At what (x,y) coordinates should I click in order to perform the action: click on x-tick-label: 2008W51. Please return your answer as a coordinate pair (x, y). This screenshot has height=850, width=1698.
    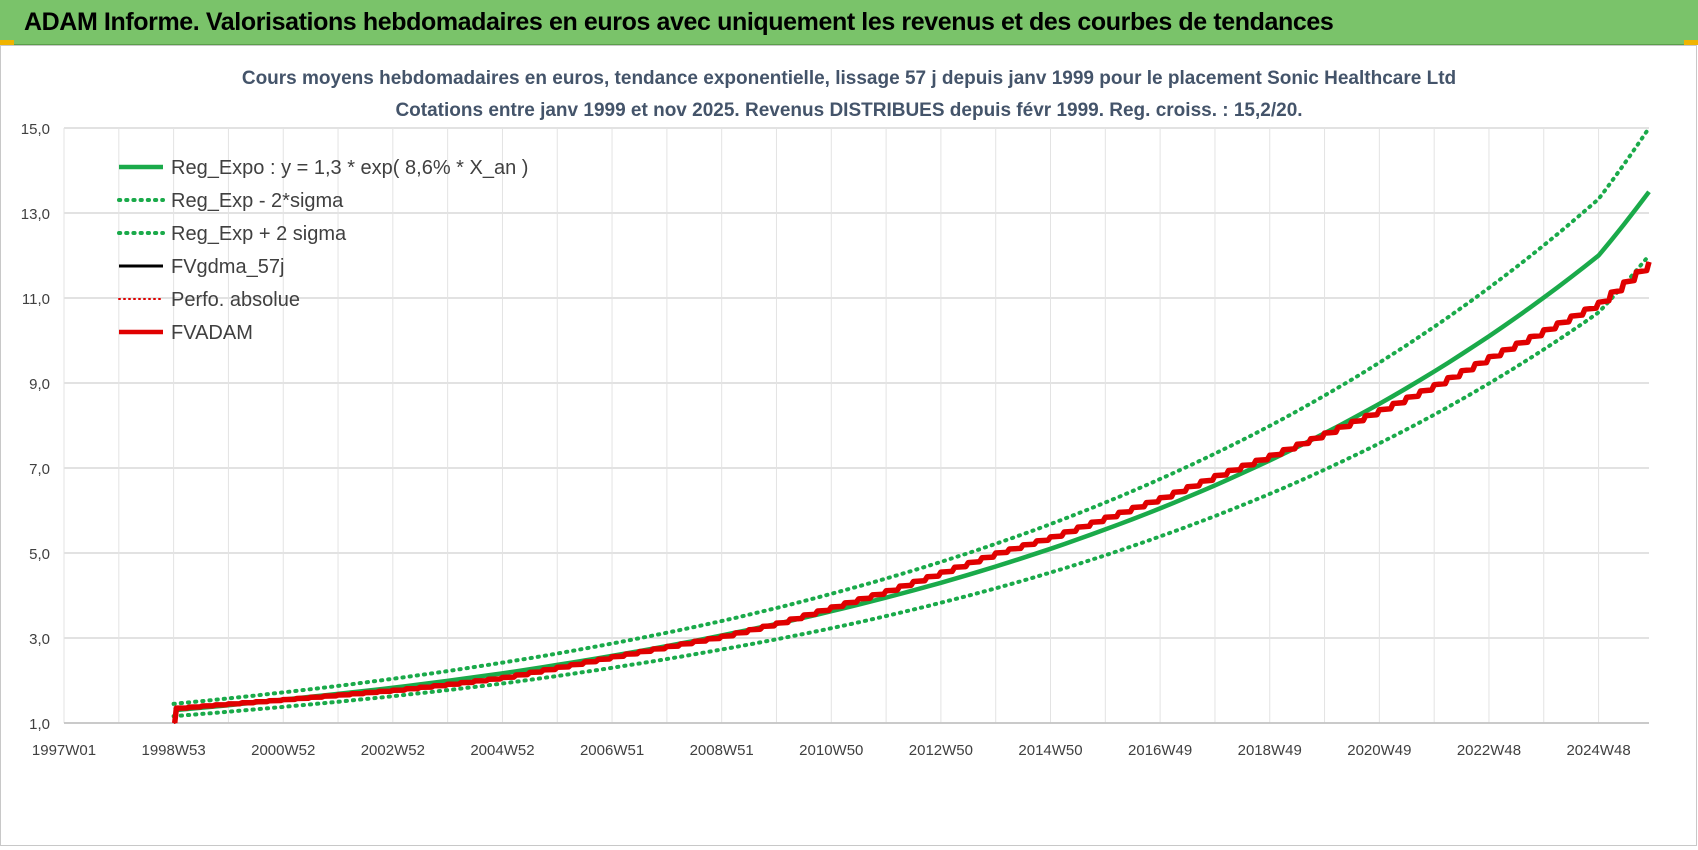
    Looking at the image, I should click on (722, 750).